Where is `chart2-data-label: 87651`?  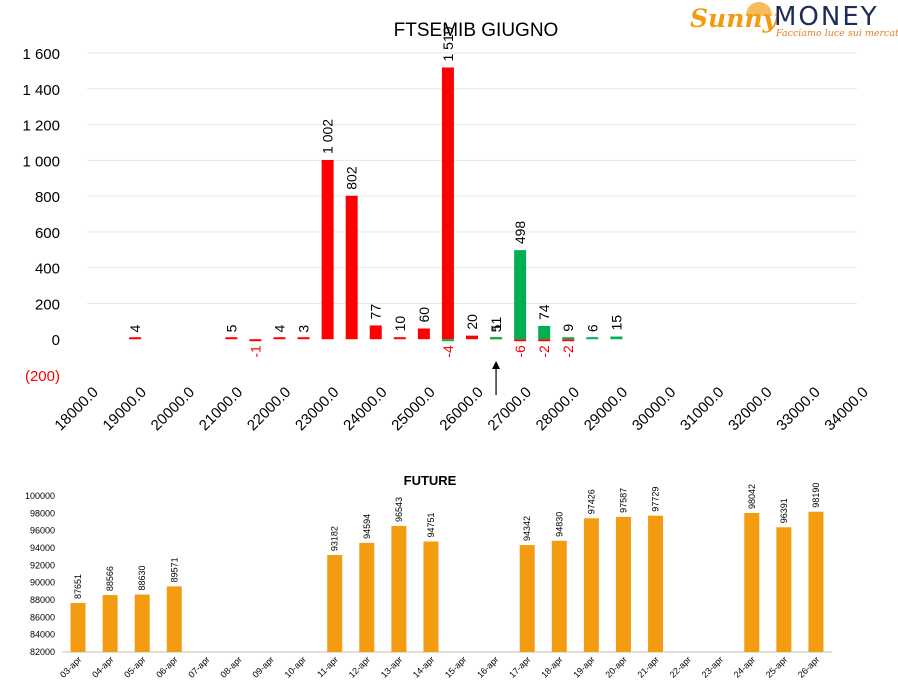 chart2-data-label: 87651 is located at coordinates (78, 586).